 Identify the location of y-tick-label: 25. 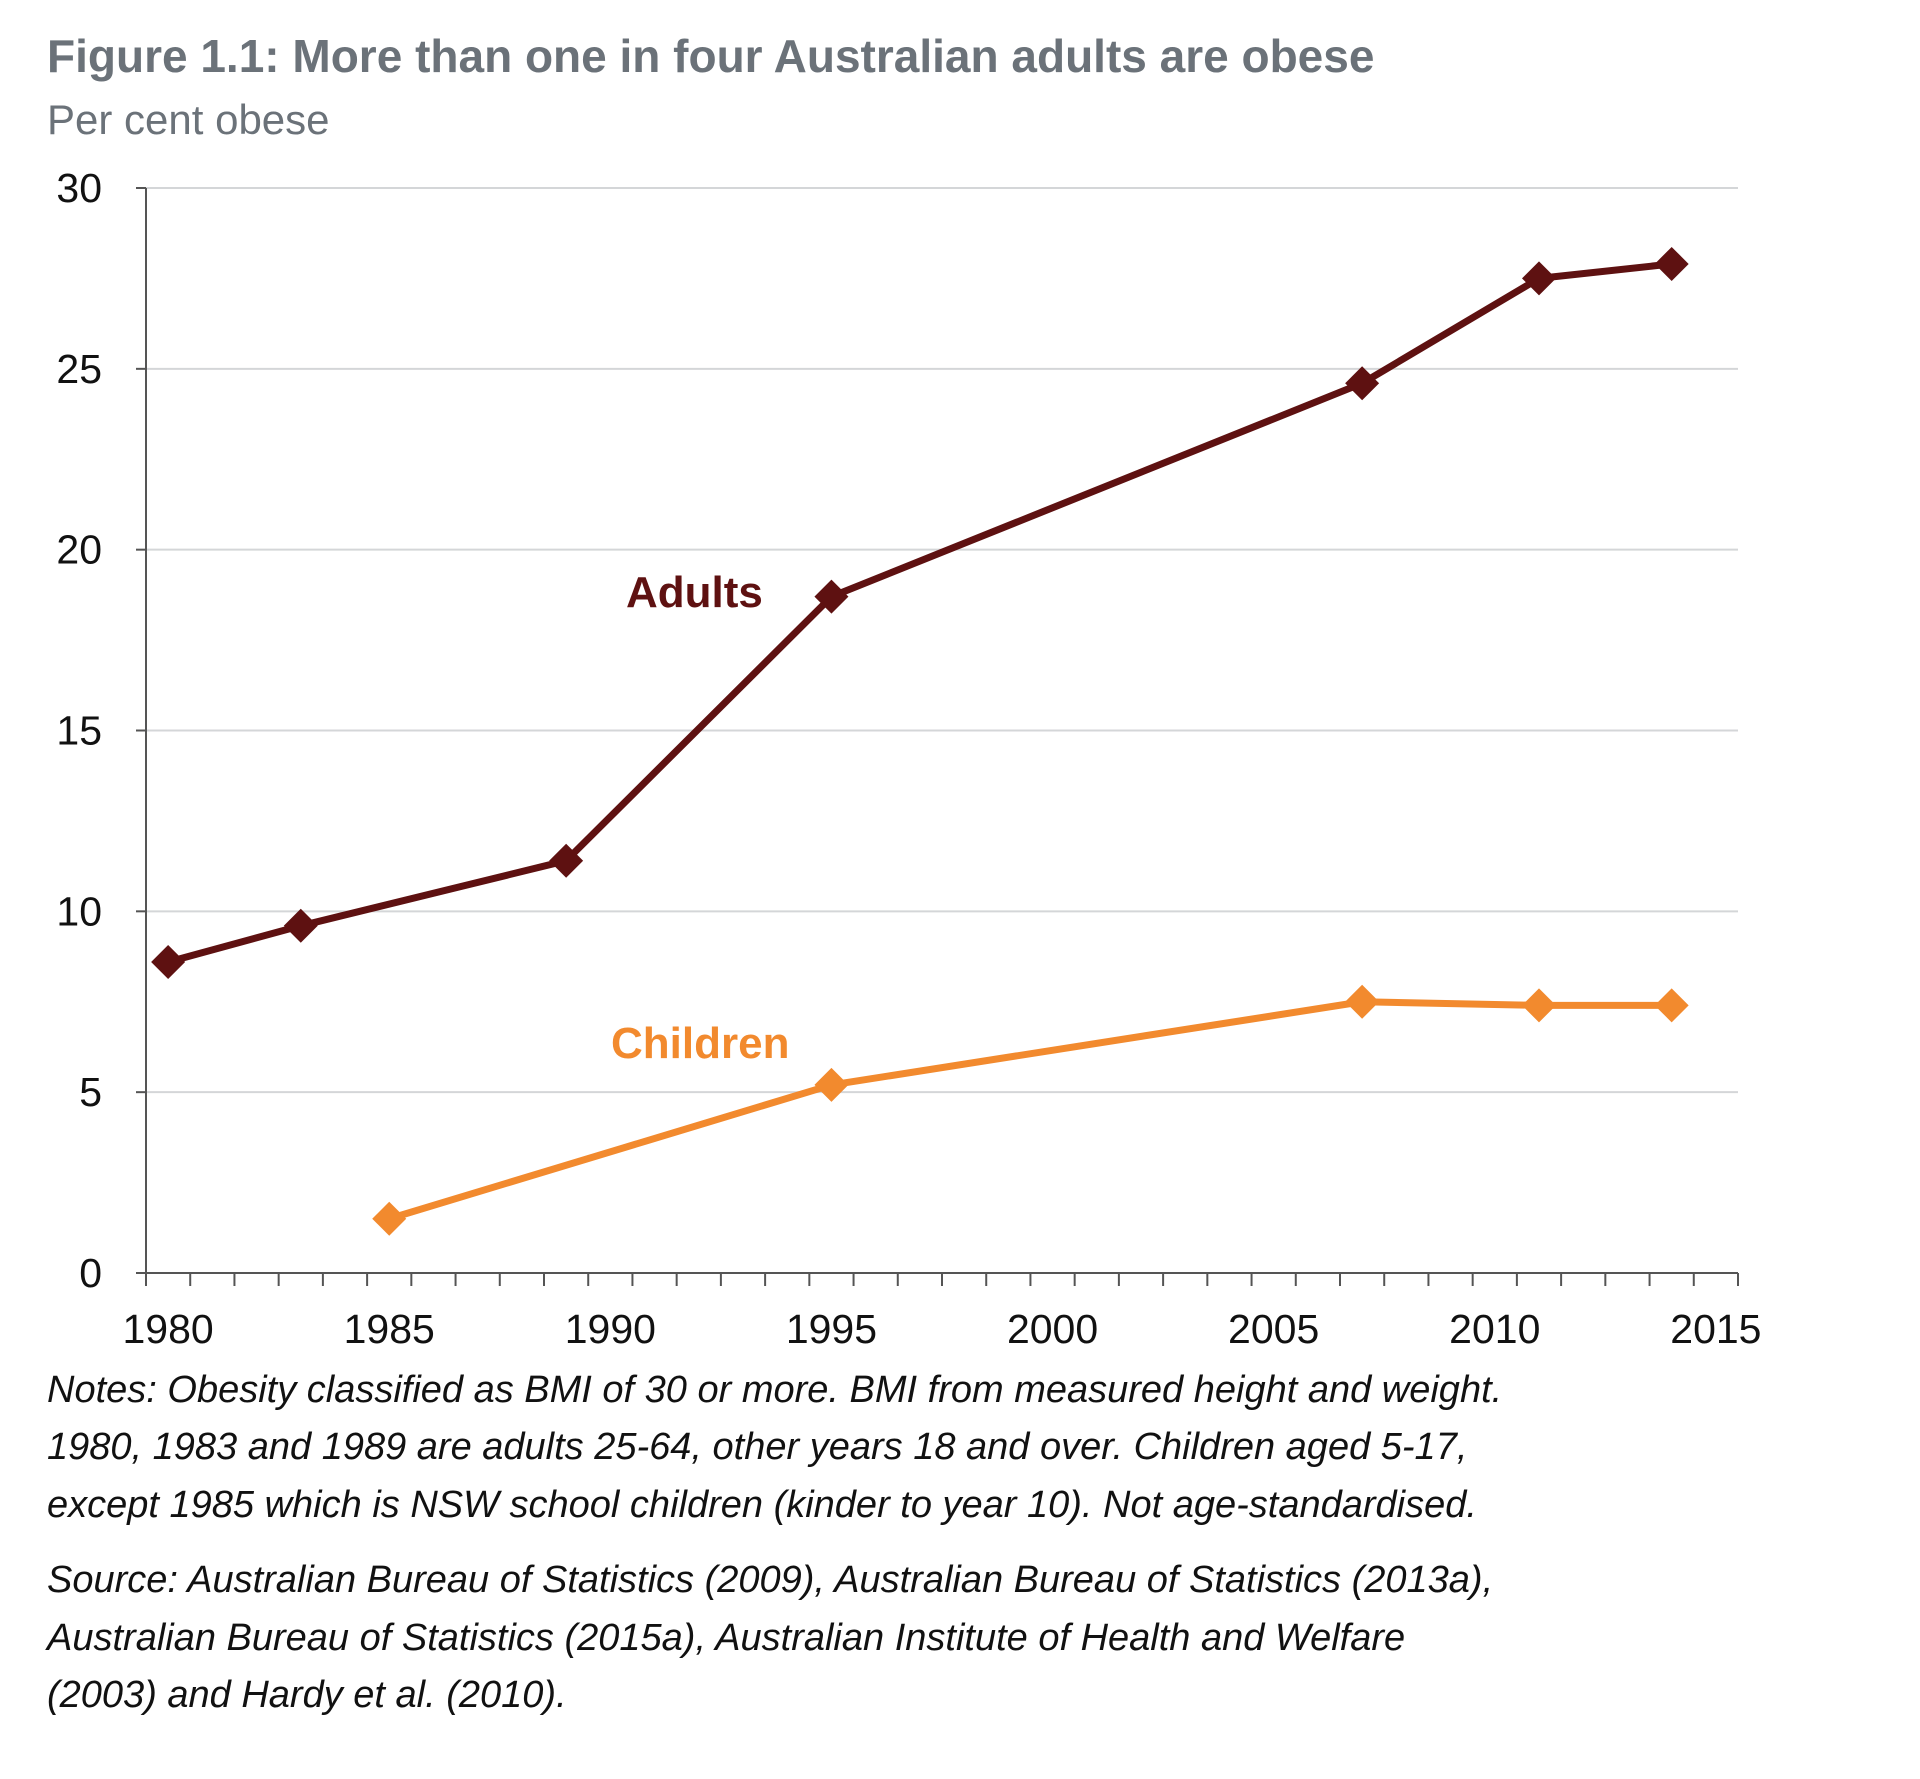
(79, 369).